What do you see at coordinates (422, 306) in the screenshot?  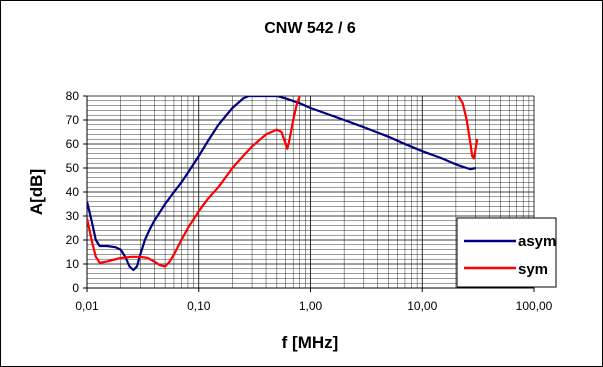 I see `x-tick-label: 10,00` at bounding box center [422, 306].